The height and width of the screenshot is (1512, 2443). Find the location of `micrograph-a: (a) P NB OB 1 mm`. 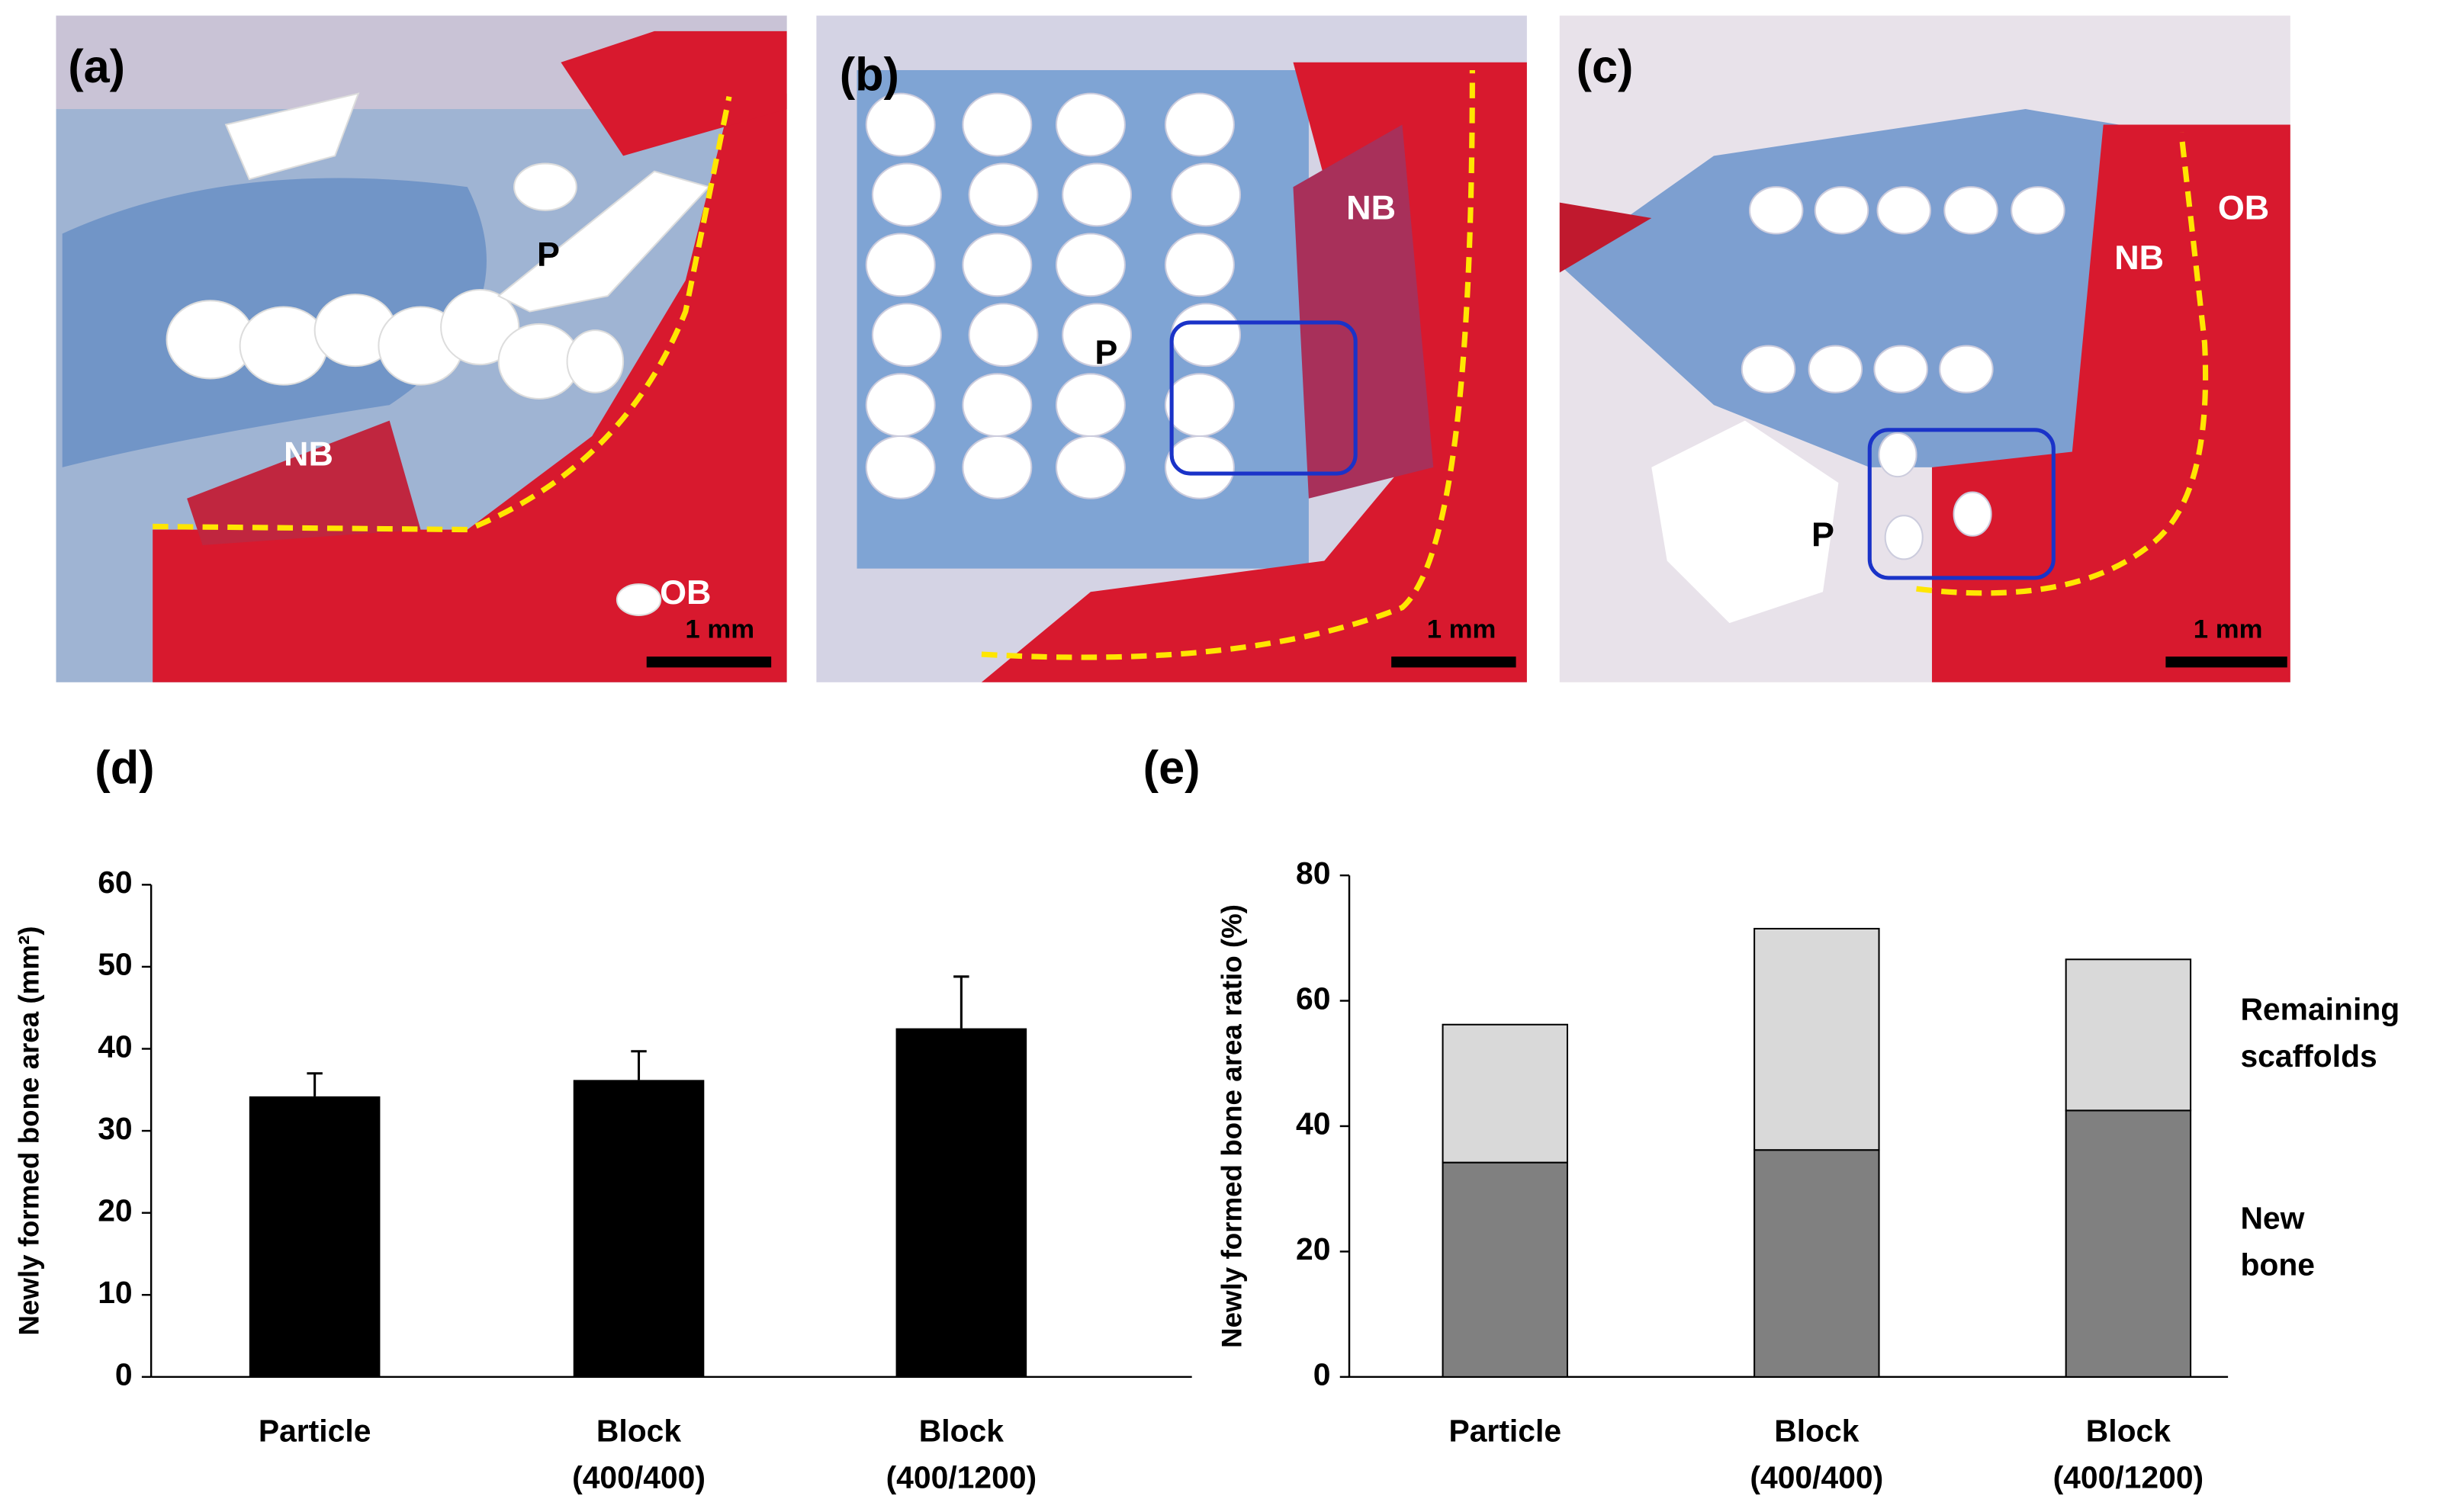

micrograph-a: (a) P NB OB 1 mm is located at coordinates (421, 348).